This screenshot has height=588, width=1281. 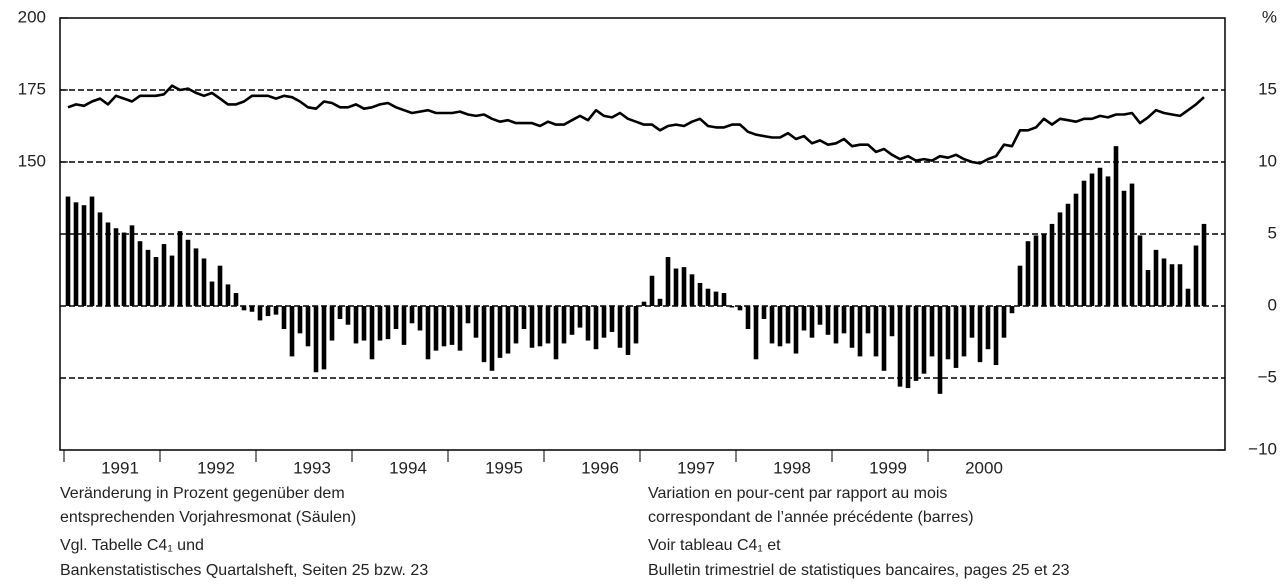 I want to click on x-tick-label: 1997, so click(x=696, y=467).